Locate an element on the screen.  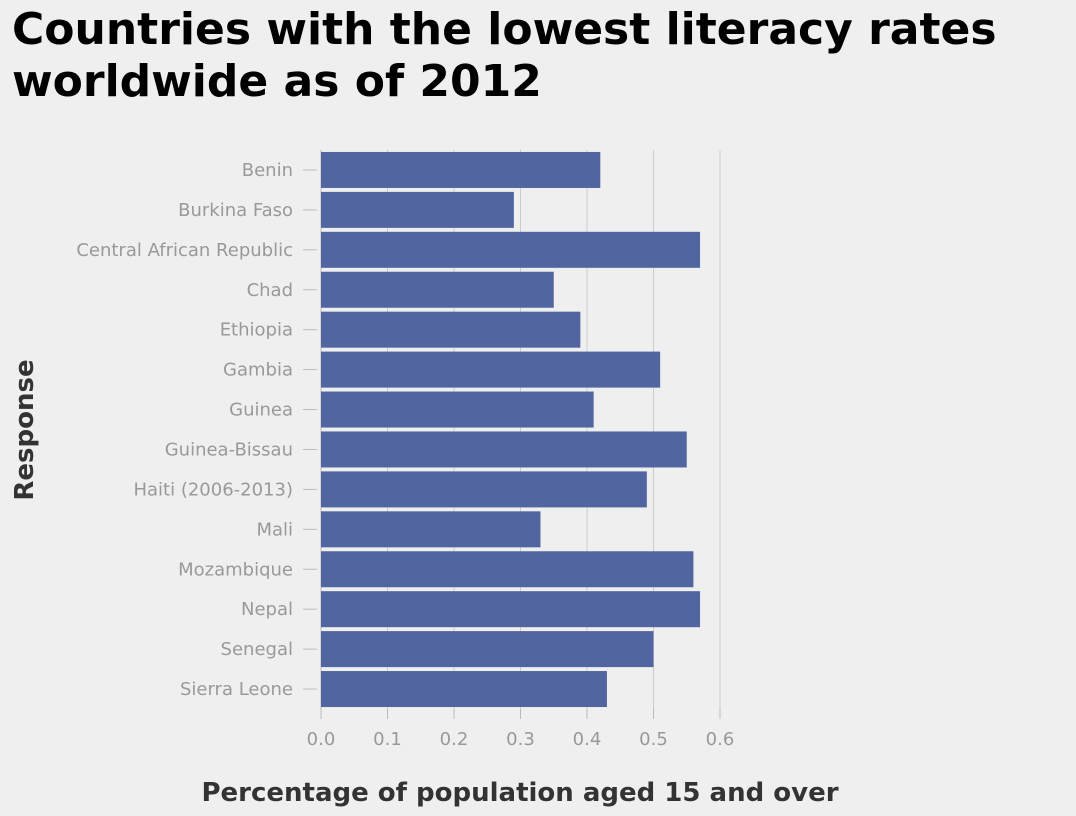
x-tick-label: 0.5 is located at coordinates (653, 739).